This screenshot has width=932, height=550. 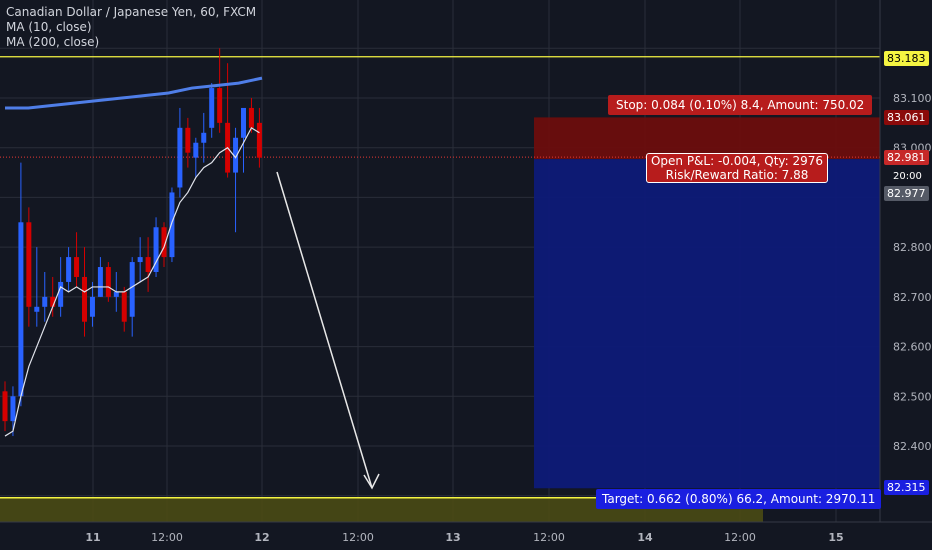 What do you see at coordinates (740, 105) in the screenshot?
I see `stop-label: Stop: 0.084 (0.10%) 8.4, Amount: 750.02` at bounding box center [740, 105].